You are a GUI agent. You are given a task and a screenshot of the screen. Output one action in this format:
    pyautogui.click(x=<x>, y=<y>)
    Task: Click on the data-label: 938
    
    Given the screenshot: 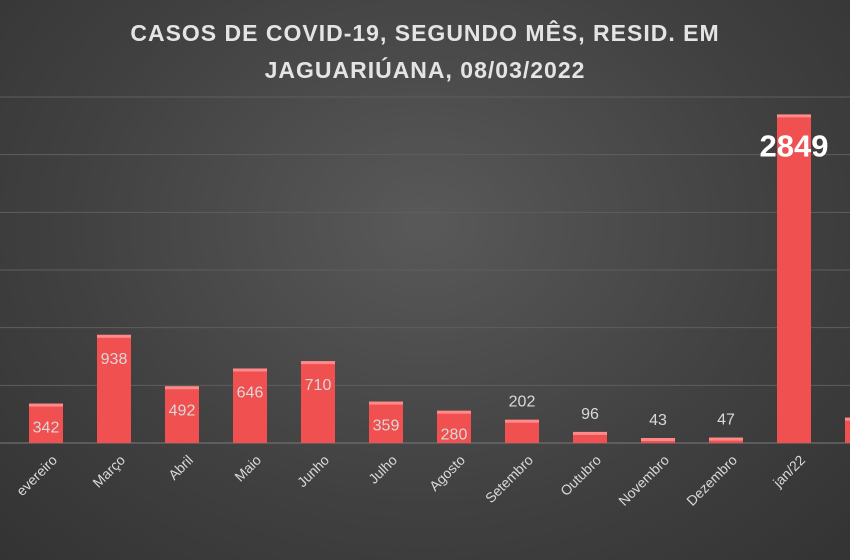 What is the action you would take?
    pyautogui.click(x=114, y=359)
    